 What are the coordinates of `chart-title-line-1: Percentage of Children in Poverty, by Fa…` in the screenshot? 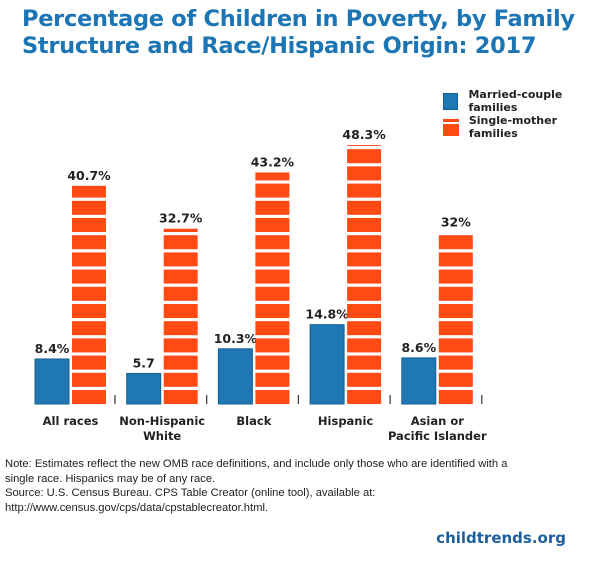 It's located at (298, 19).